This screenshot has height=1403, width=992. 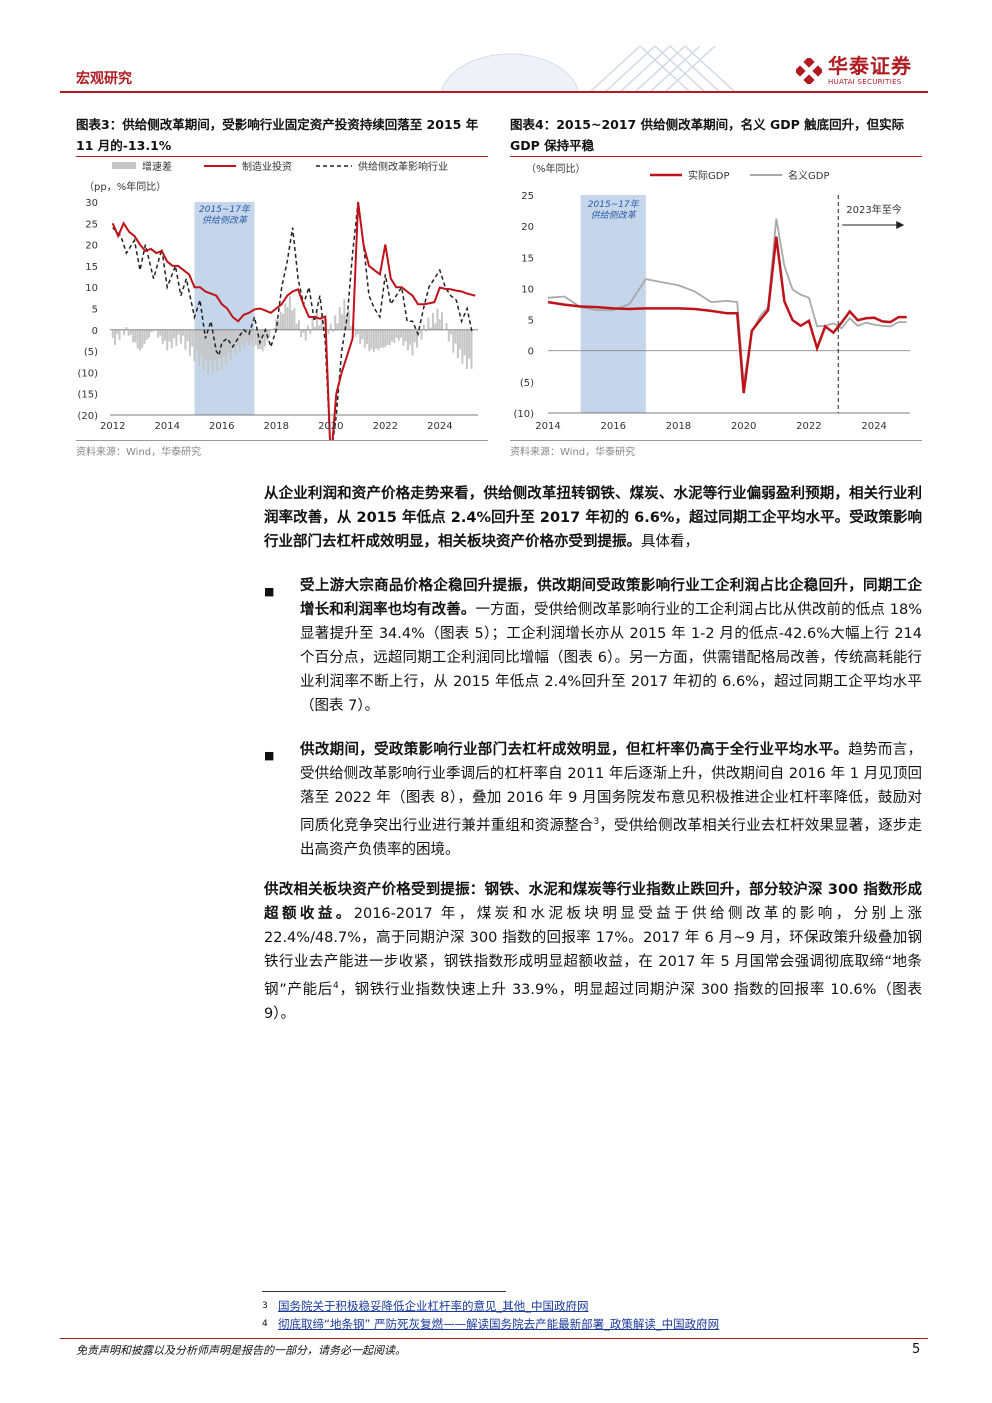 What do you see at coordinates (87, 395) in the screenshot?
I see `y-tick-label: (15)` at bounding box center [87, 395].